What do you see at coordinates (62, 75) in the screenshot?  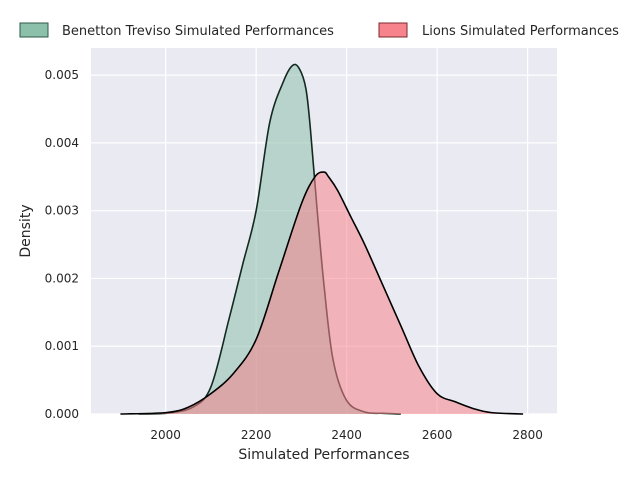 I see `y-tick-label: 0.005` at bounding box center [62, 75].